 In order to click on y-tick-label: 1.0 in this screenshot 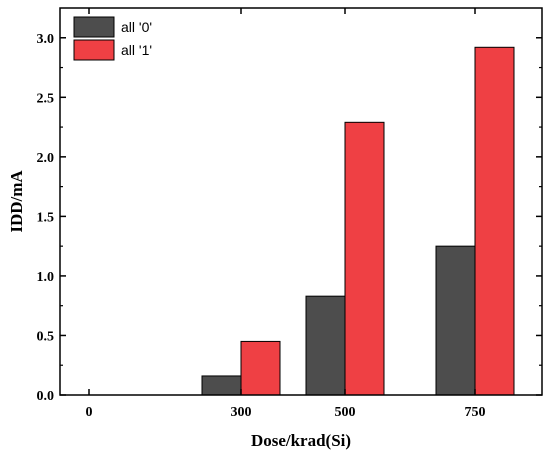, I will do `click(46, 277)`.